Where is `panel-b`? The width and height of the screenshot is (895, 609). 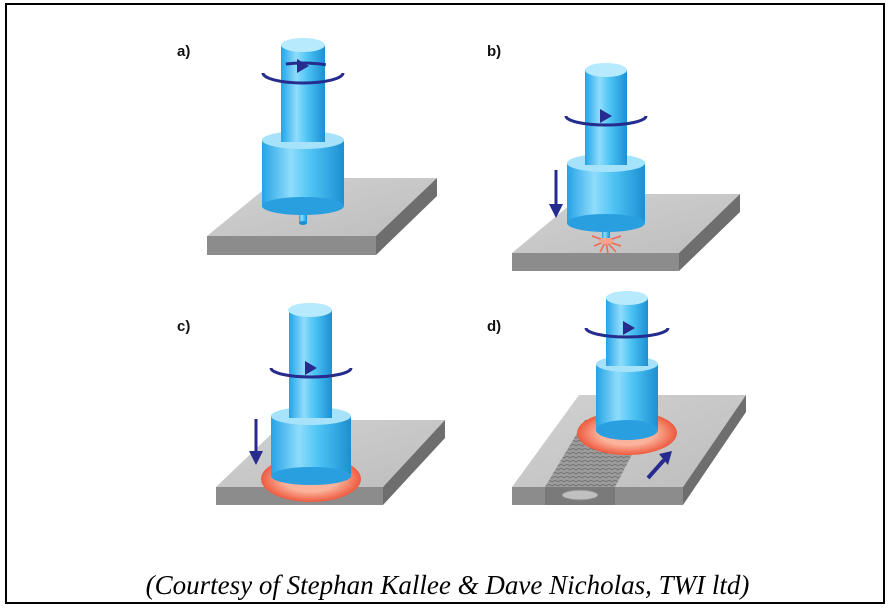
panel-b is located at coordinates (626, 167).